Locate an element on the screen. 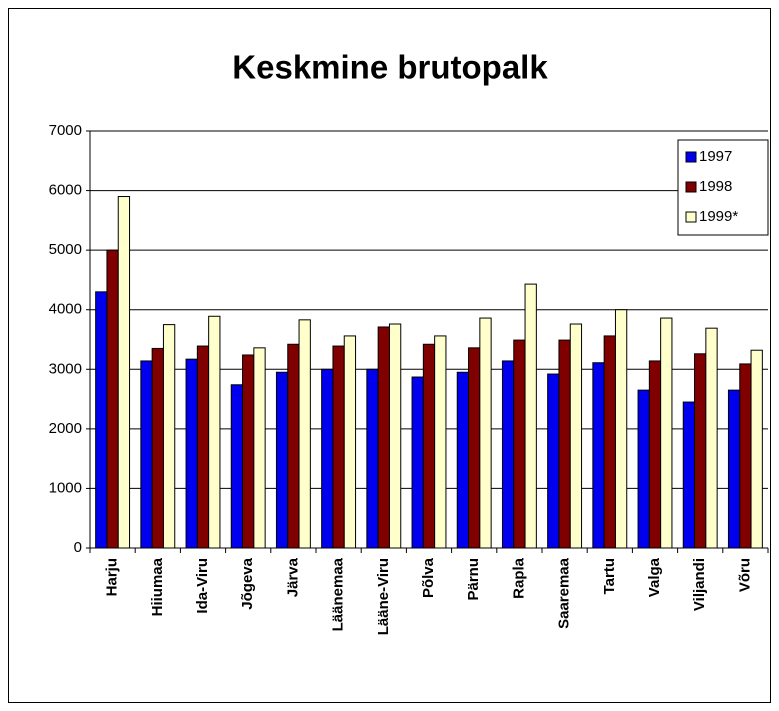  x-tick-label: Tartu is located at coordinates (609, 576).